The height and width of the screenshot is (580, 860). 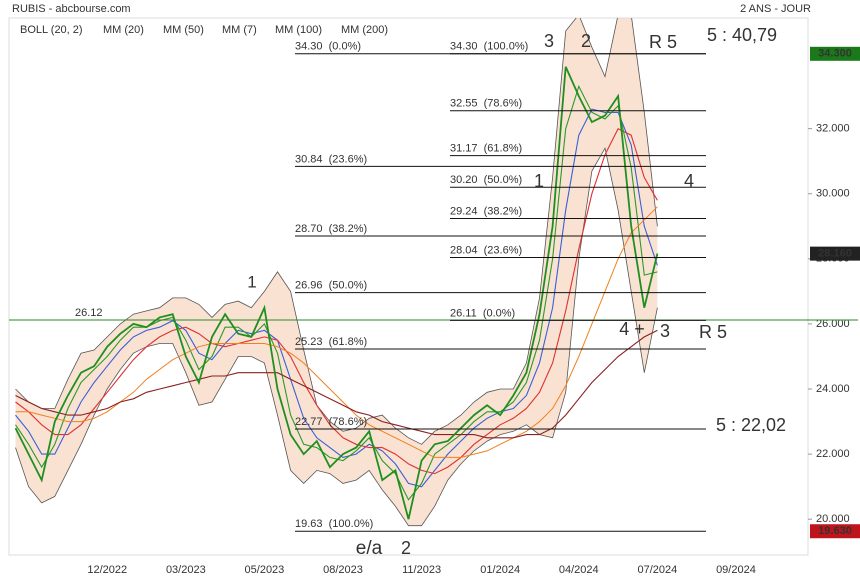 What do you see at coordinates (833, 454) in the screenshot?
I see `y-tick-label: 22.000` at bounding box center [833, 454].